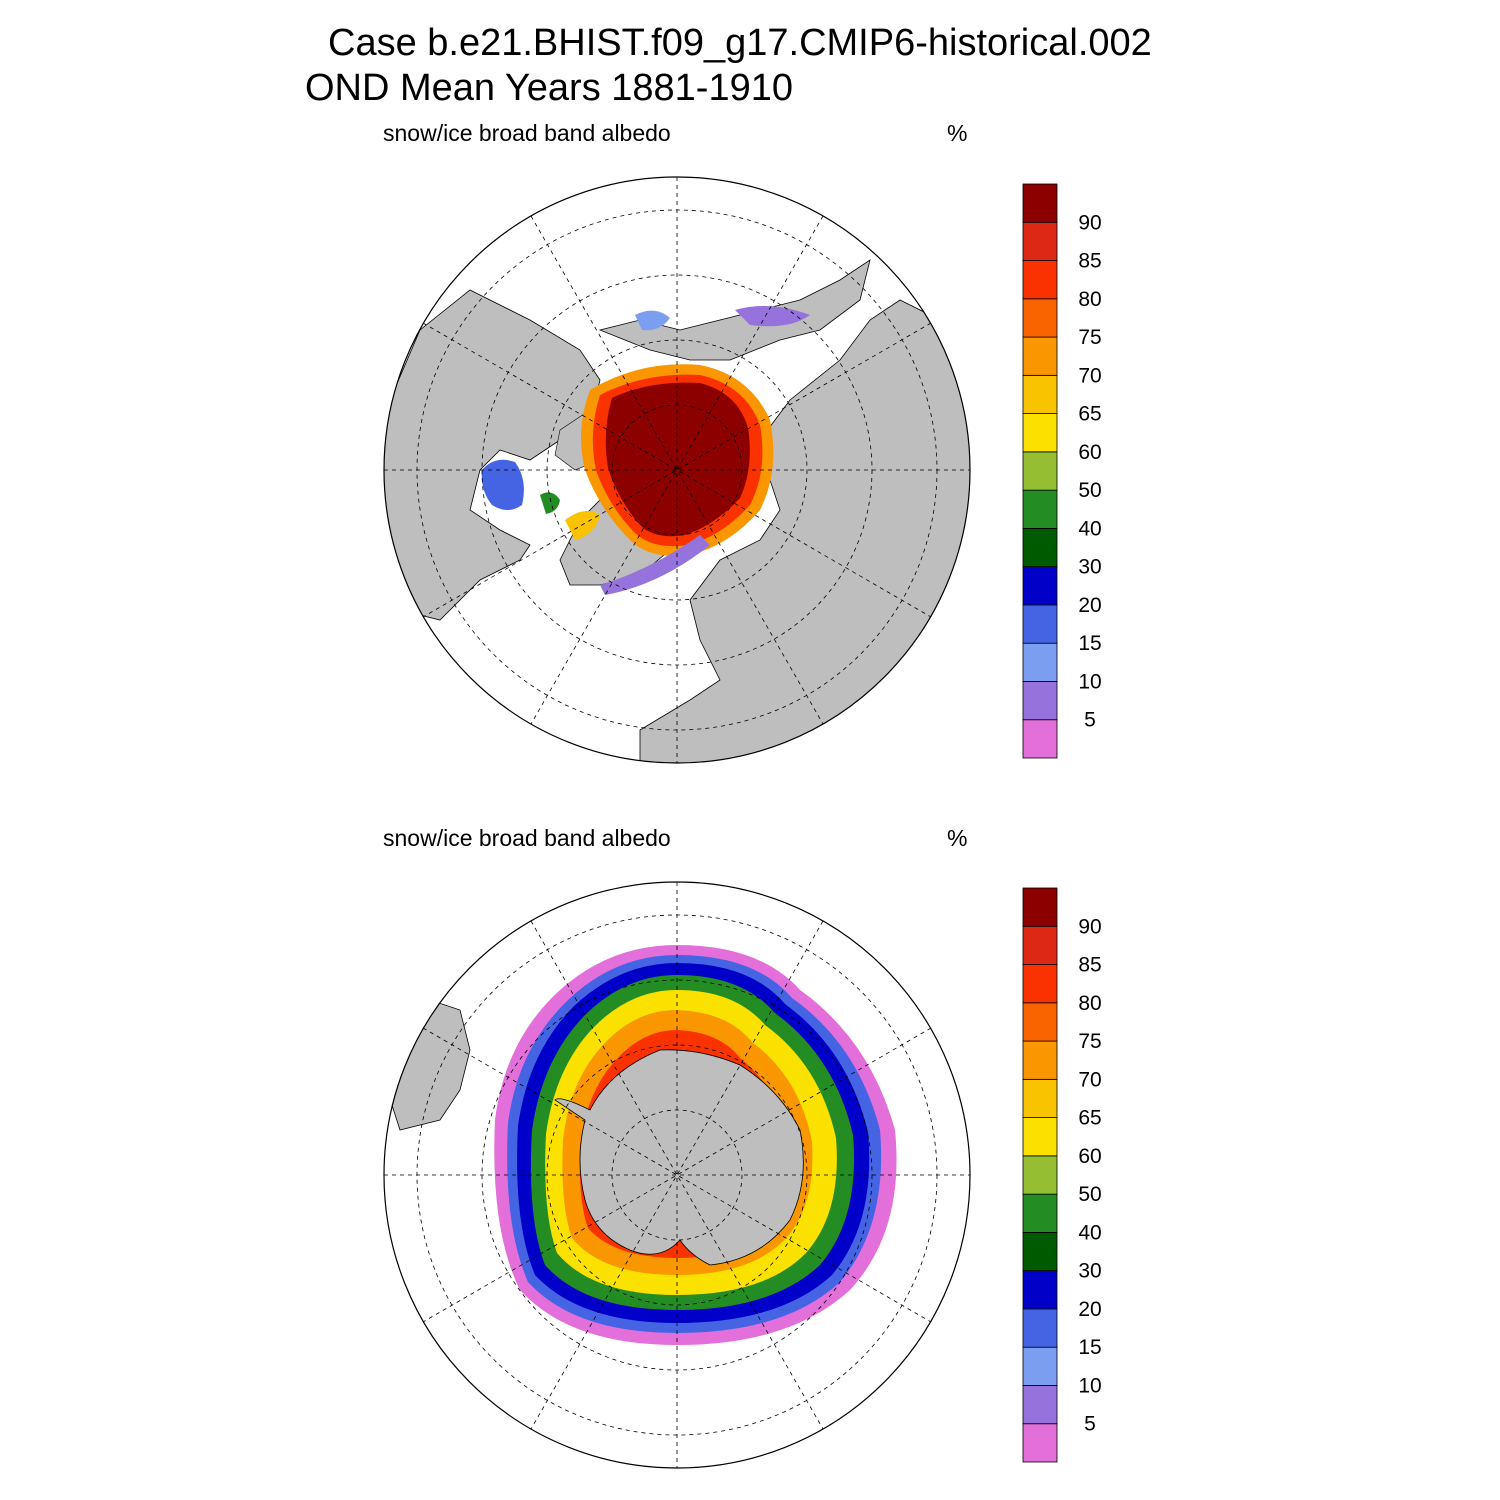 The image size is (1500, 1500). Describe the element at coordinates (1089, 1003) in the screenshot. I see `south-colorbar-label: 80` at that location.